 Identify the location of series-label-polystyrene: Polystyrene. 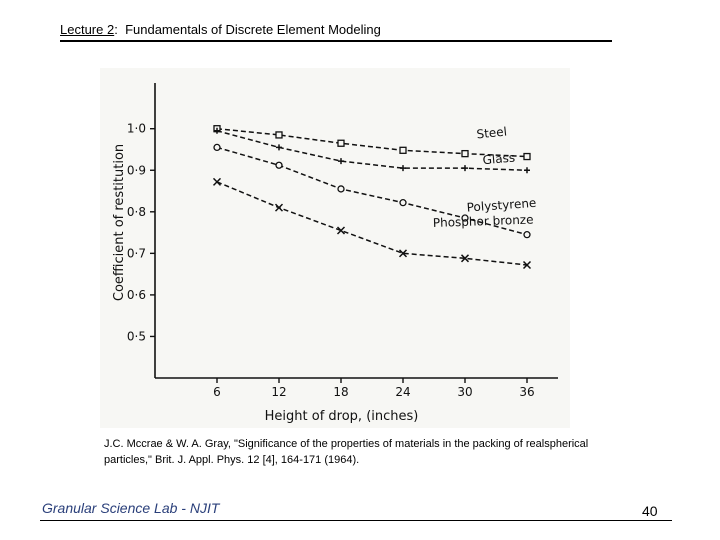
(501, 205).